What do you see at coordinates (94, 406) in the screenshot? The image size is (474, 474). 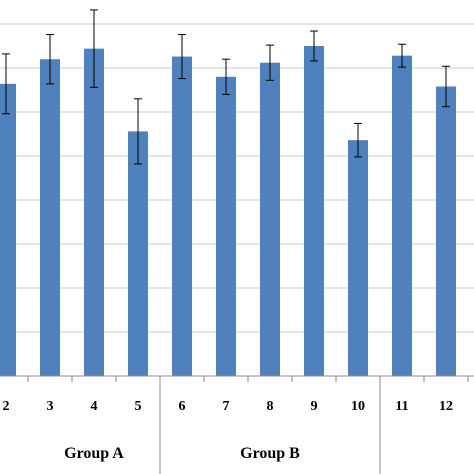 I see `x-tick-label-4: 4` at bounding box center [94, 406].